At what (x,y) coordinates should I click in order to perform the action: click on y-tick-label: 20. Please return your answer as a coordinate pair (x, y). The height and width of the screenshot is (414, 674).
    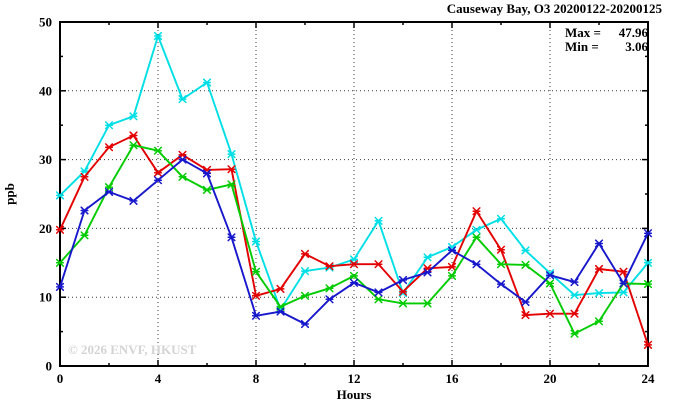
    Looking at the image, I should click on (45, 228).